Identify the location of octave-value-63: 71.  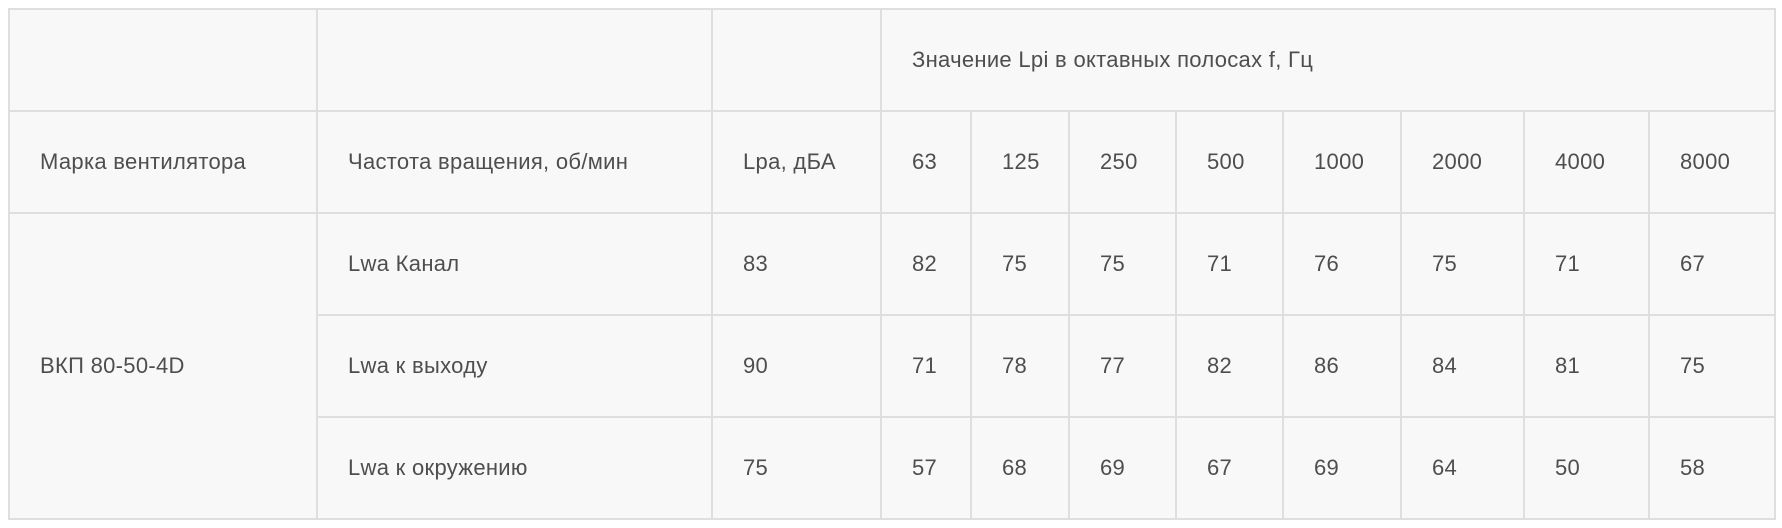
(926, 366).